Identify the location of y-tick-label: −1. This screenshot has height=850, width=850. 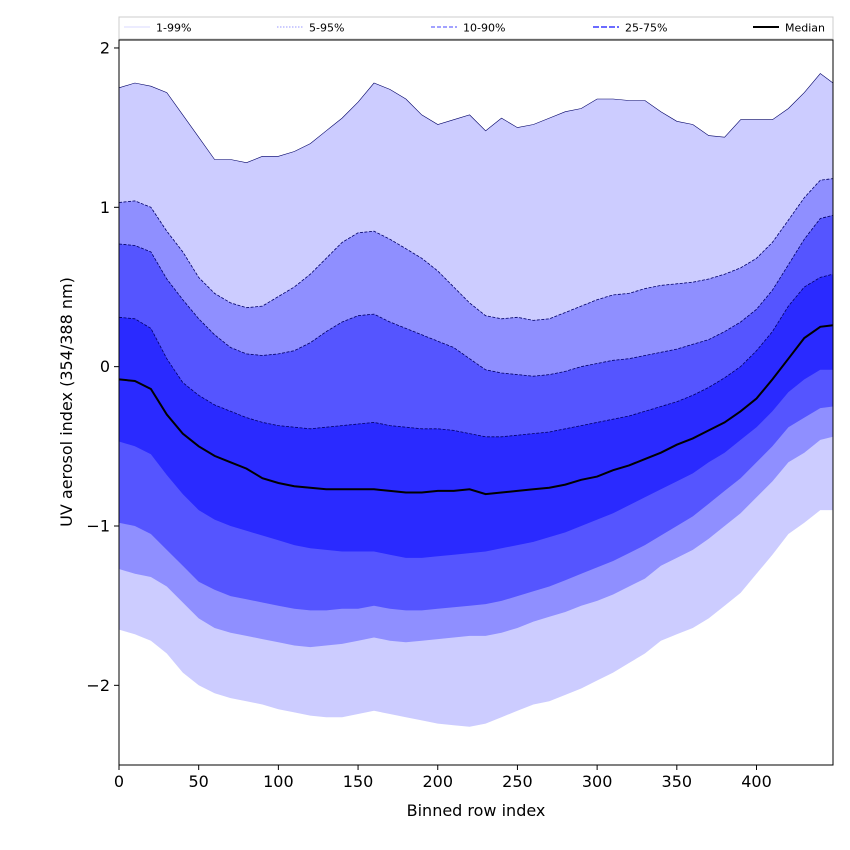
(98, 525).